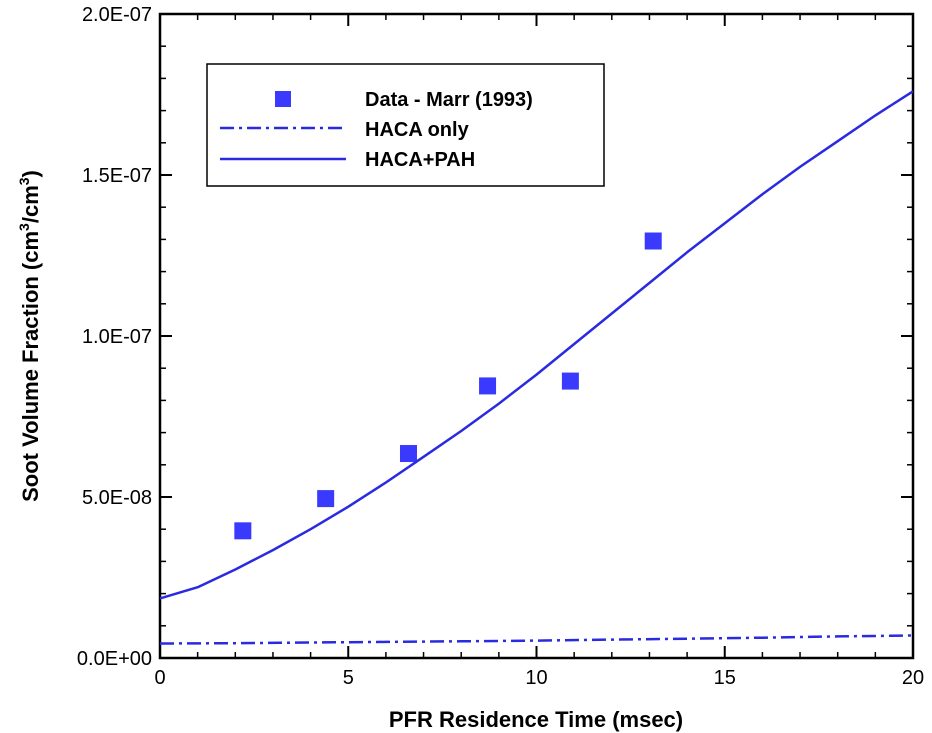  I want to click on y-tick-label: 2.0E-07, so click(117, 15).